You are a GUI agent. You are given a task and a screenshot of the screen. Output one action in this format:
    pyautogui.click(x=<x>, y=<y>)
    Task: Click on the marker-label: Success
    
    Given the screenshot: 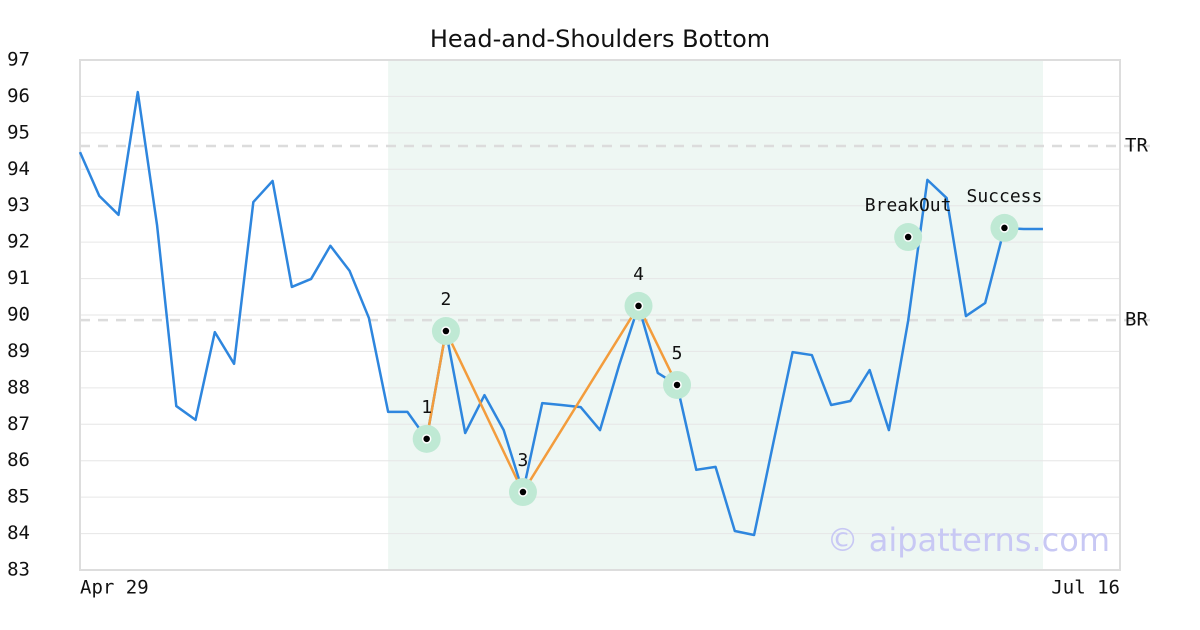 What is the action you would take?
    pyautogui.click(x=1005, y=196)
    